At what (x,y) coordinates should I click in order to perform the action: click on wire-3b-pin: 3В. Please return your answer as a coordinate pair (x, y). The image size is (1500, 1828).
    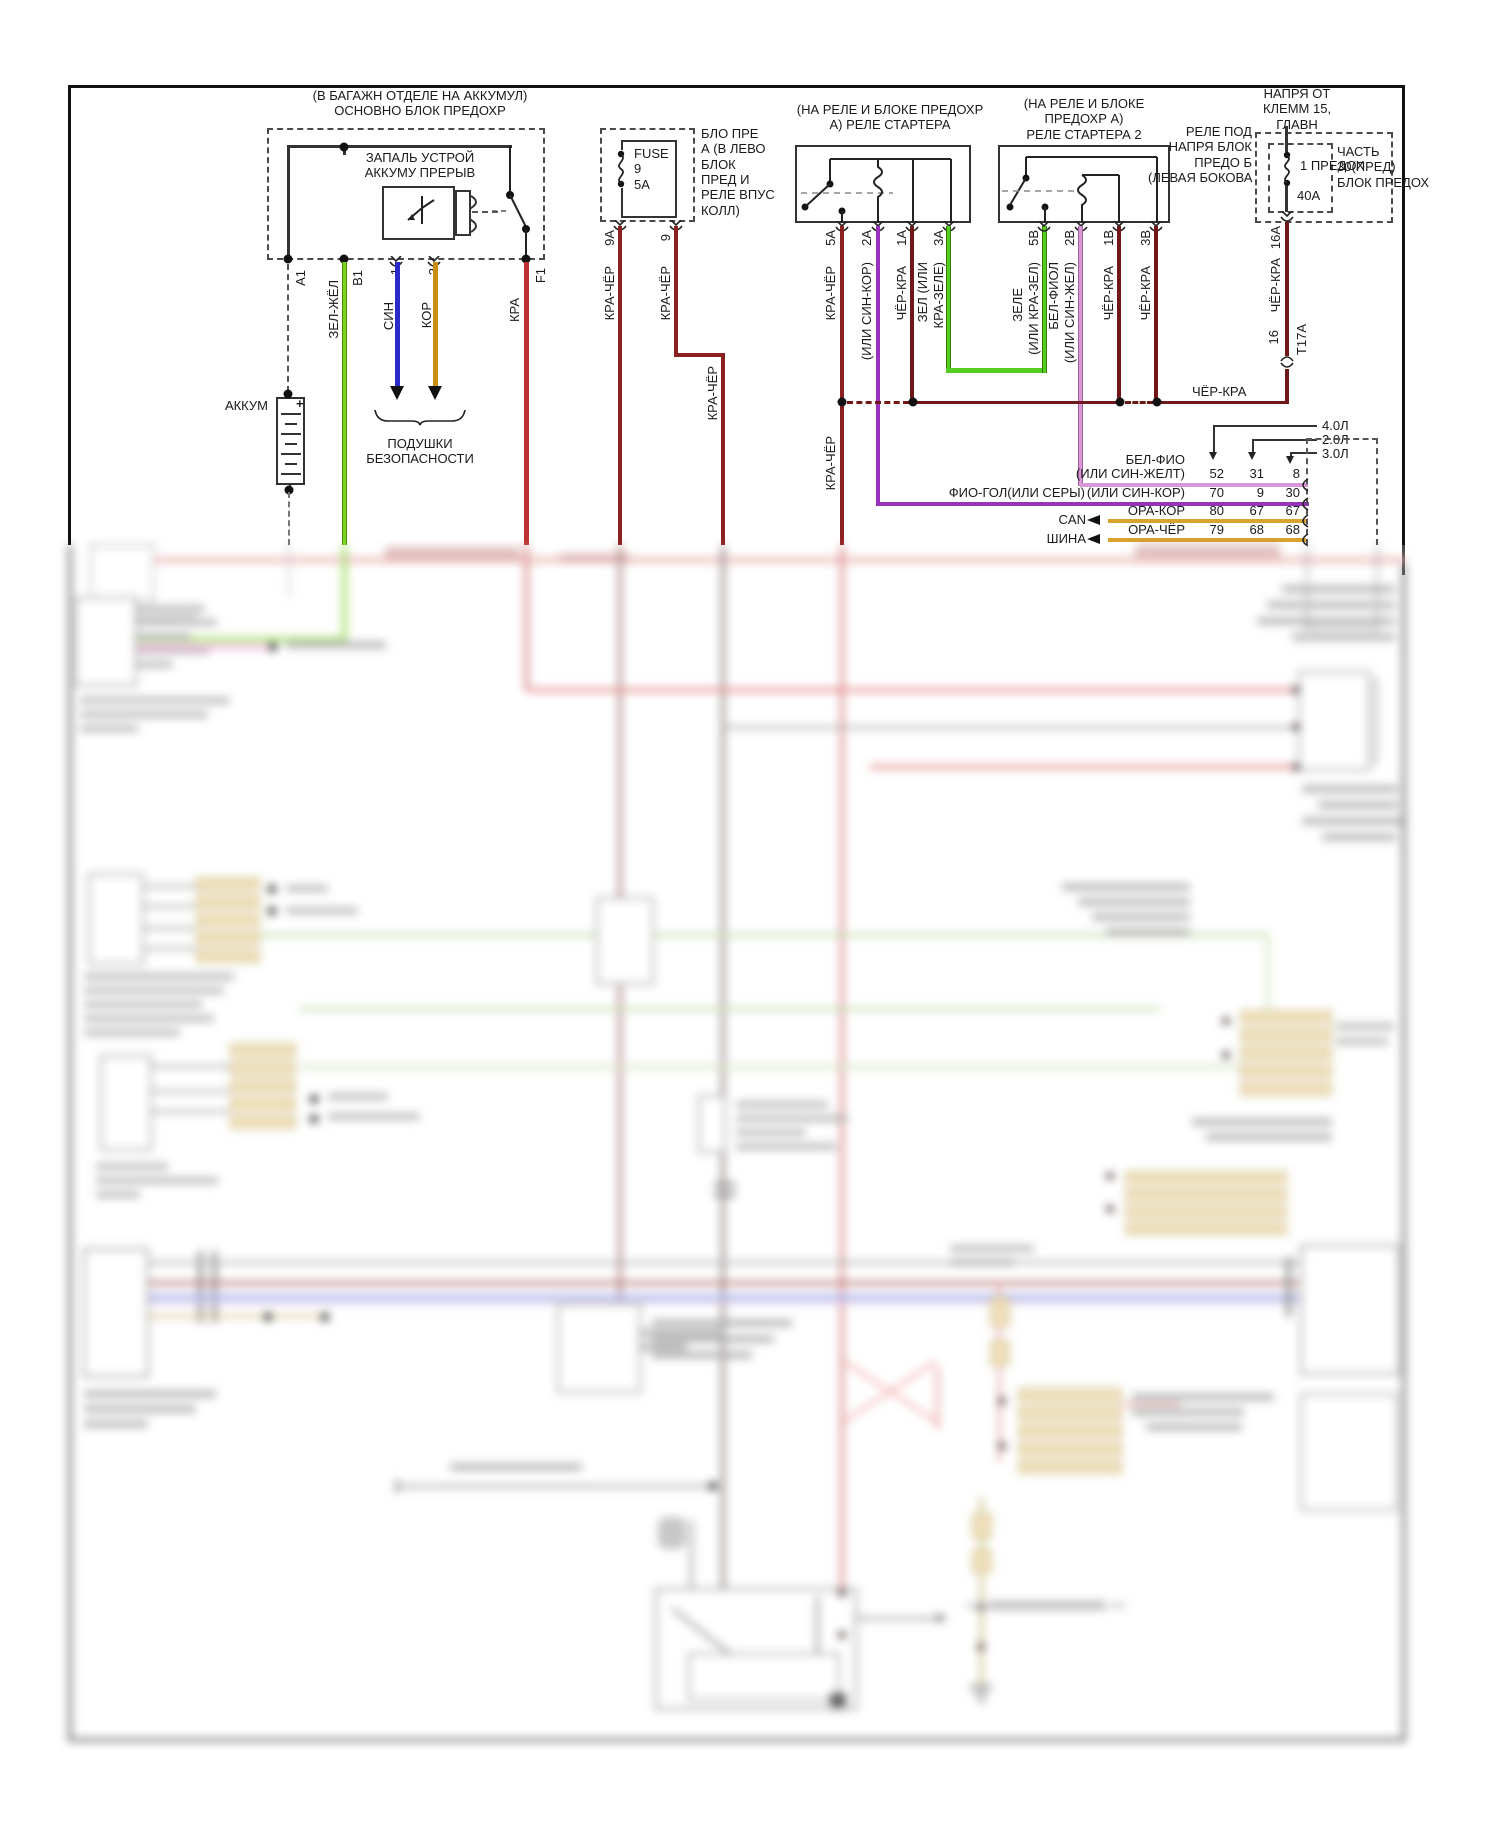
    Looking at the image, I should click on (1145, 238).